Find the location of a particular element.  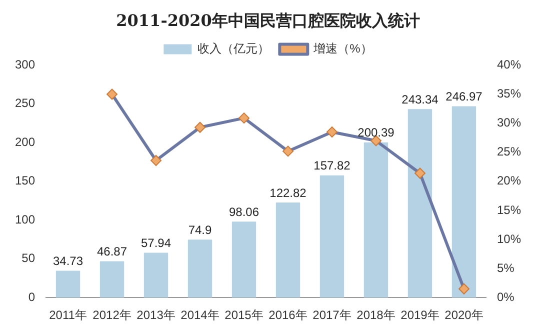

data-label: 243.34 is located at coordinates (420, 99).